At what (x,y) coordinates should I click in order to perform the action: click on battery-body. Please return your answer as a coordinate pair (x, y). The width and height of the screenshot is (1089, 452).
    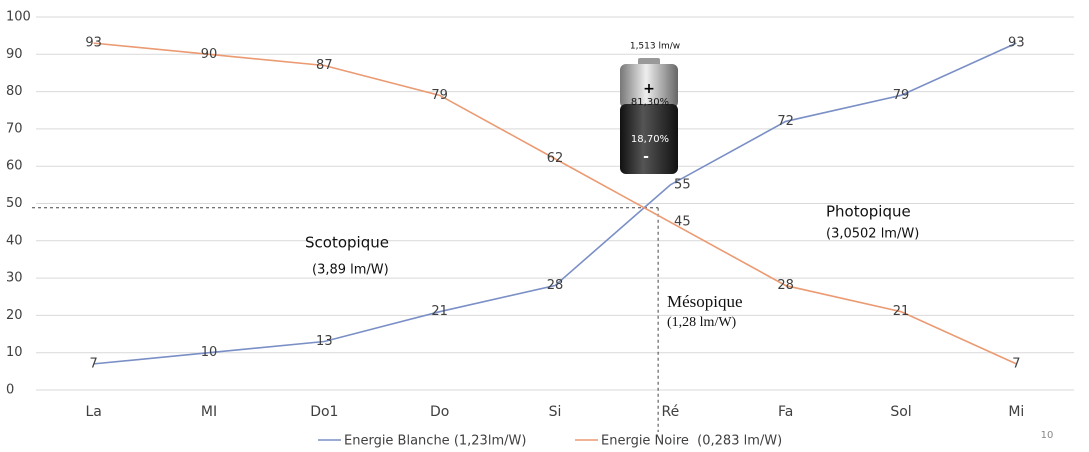
    Looking at the image, I should click on (649, 139).